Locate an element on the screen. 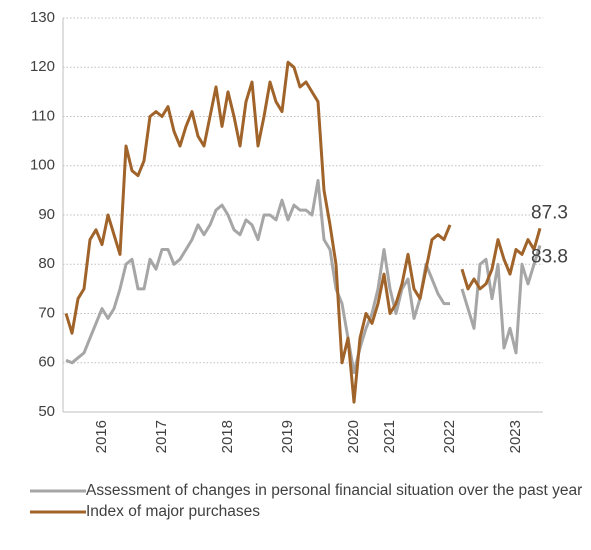 The height and width of the screenshot is (550, 591). y-tick-label: 120 is located at coordinates (42, 66).